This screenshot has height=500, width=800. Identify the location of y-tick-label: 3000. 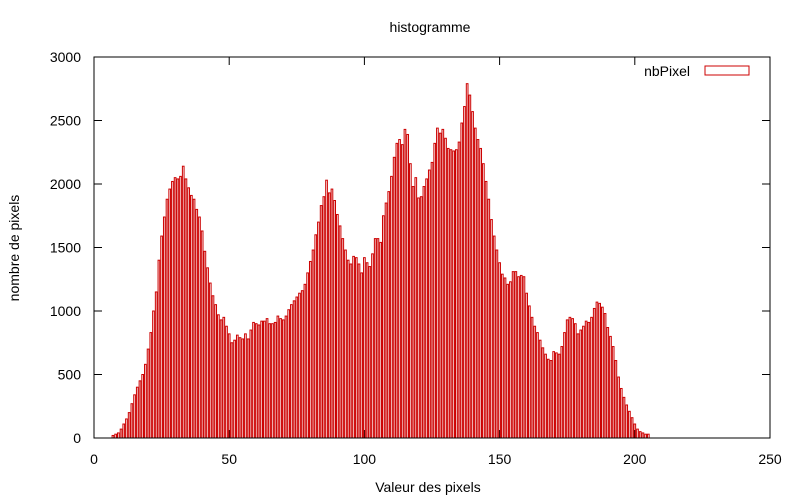
(65, 57).